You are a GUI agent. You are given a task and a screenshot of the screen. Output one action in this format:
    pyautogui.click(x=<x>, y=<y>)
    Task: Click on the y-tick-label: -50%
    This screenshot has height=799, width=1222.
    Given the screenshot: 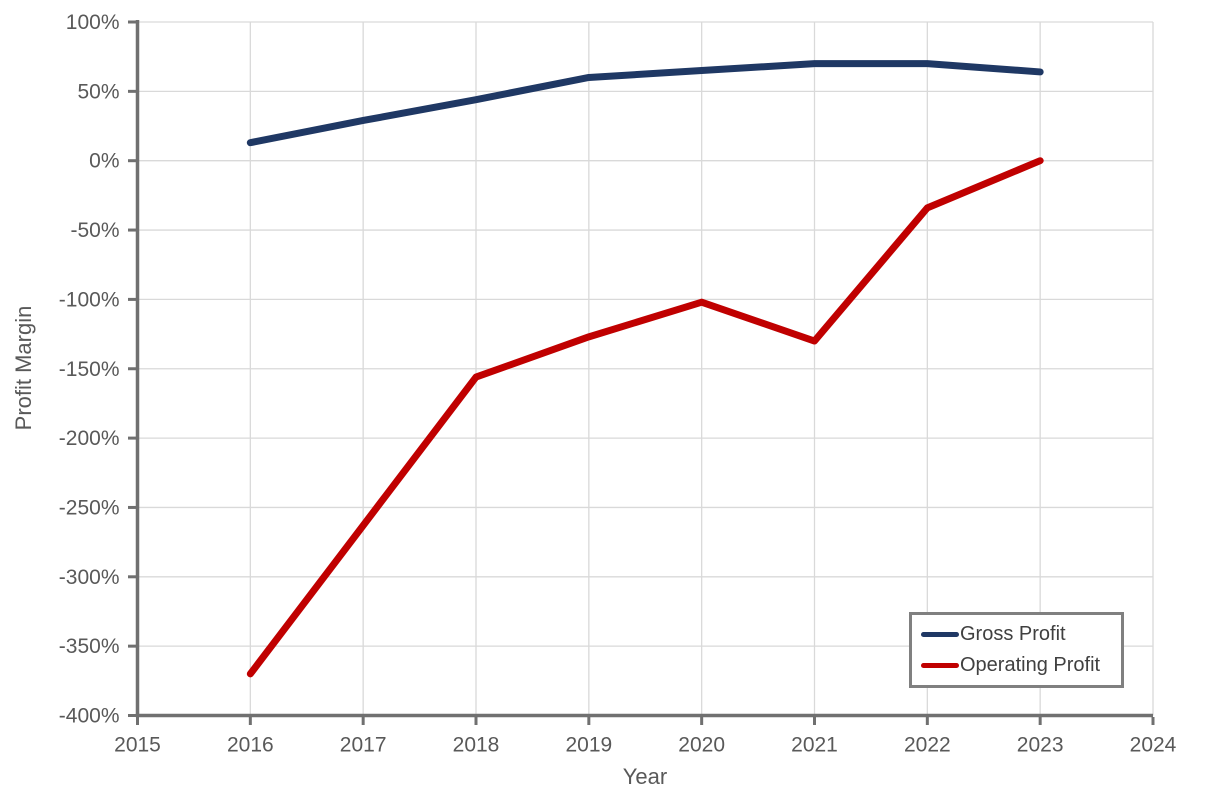 What is the action you would take?
    pyautogui.click(x=94, y=230)
    